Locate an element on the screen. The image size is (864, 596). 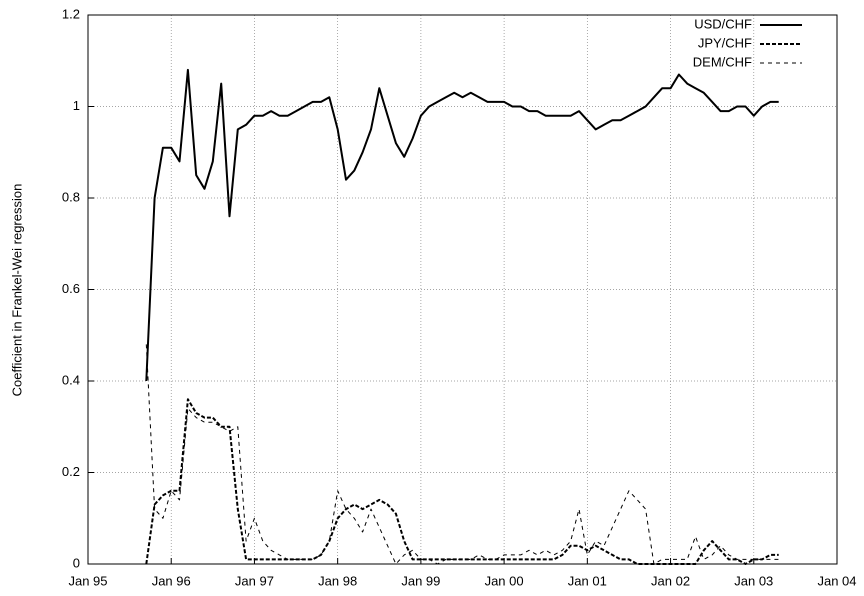
x-tick-label: Jan 01 is located at coordinates (587, 580).